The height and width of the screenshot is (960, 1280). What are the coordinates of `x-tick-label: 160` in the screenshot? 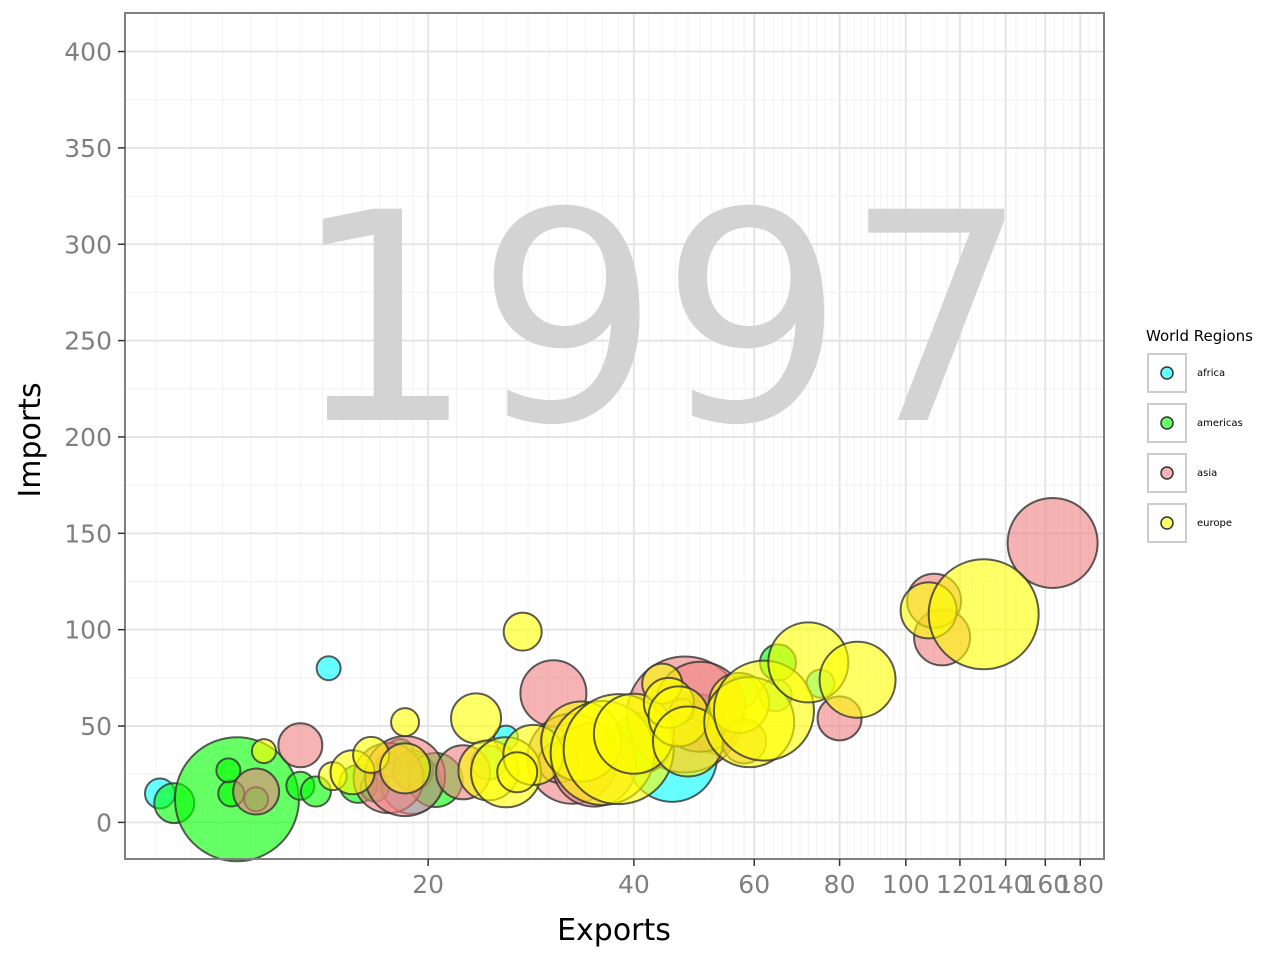 It's located at (1045, 884).